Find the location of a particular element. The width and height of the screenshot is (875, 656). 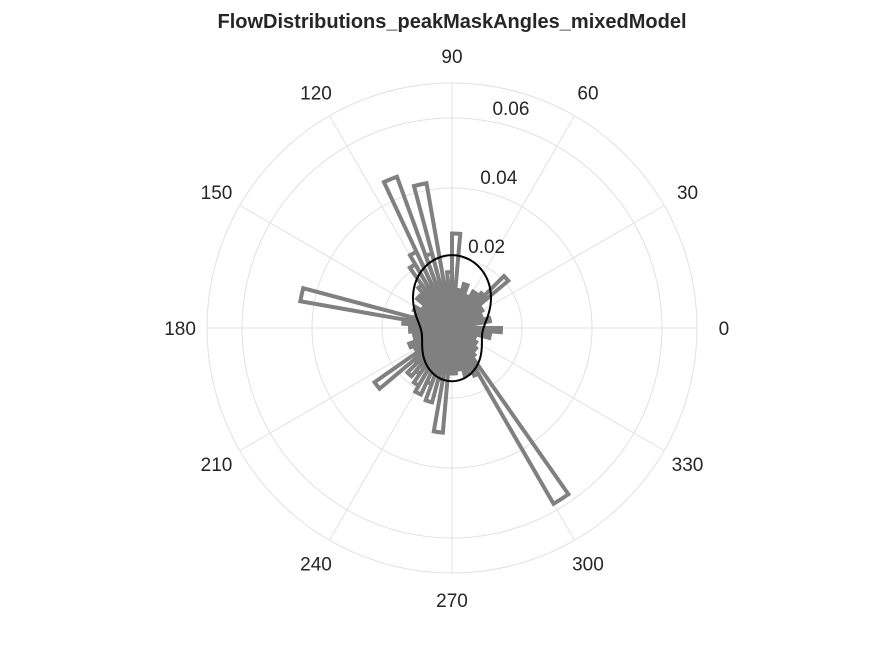

angle-tick-label: 300 is located at coordinates (588, 565).